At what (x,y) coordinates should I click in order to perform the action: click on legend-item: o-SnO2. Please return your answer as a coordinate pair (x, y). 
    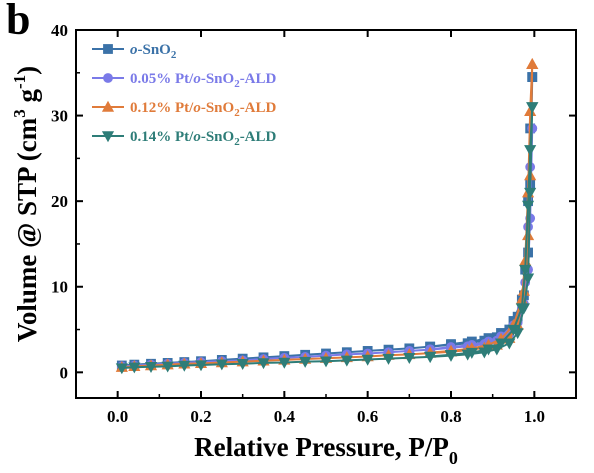
    Looking at the image, I should click on (134, 51).